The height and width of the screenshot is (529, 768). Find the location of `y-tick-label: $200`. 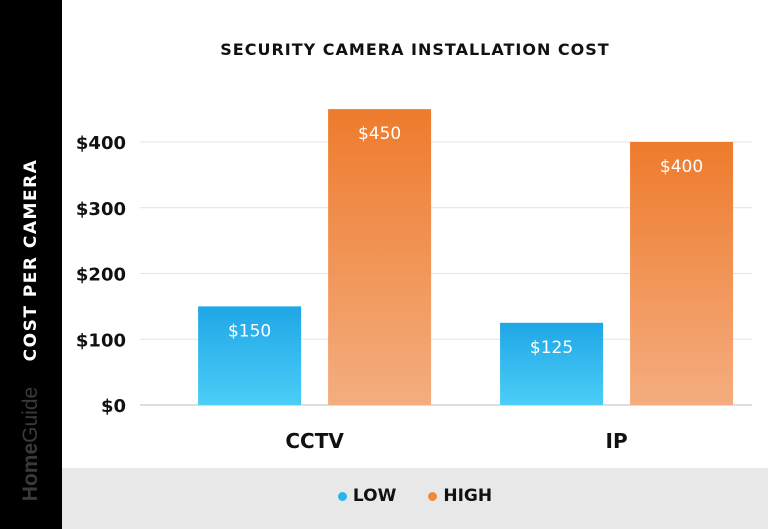

y-tick-label: $200 is located at coordinates (101, 275).